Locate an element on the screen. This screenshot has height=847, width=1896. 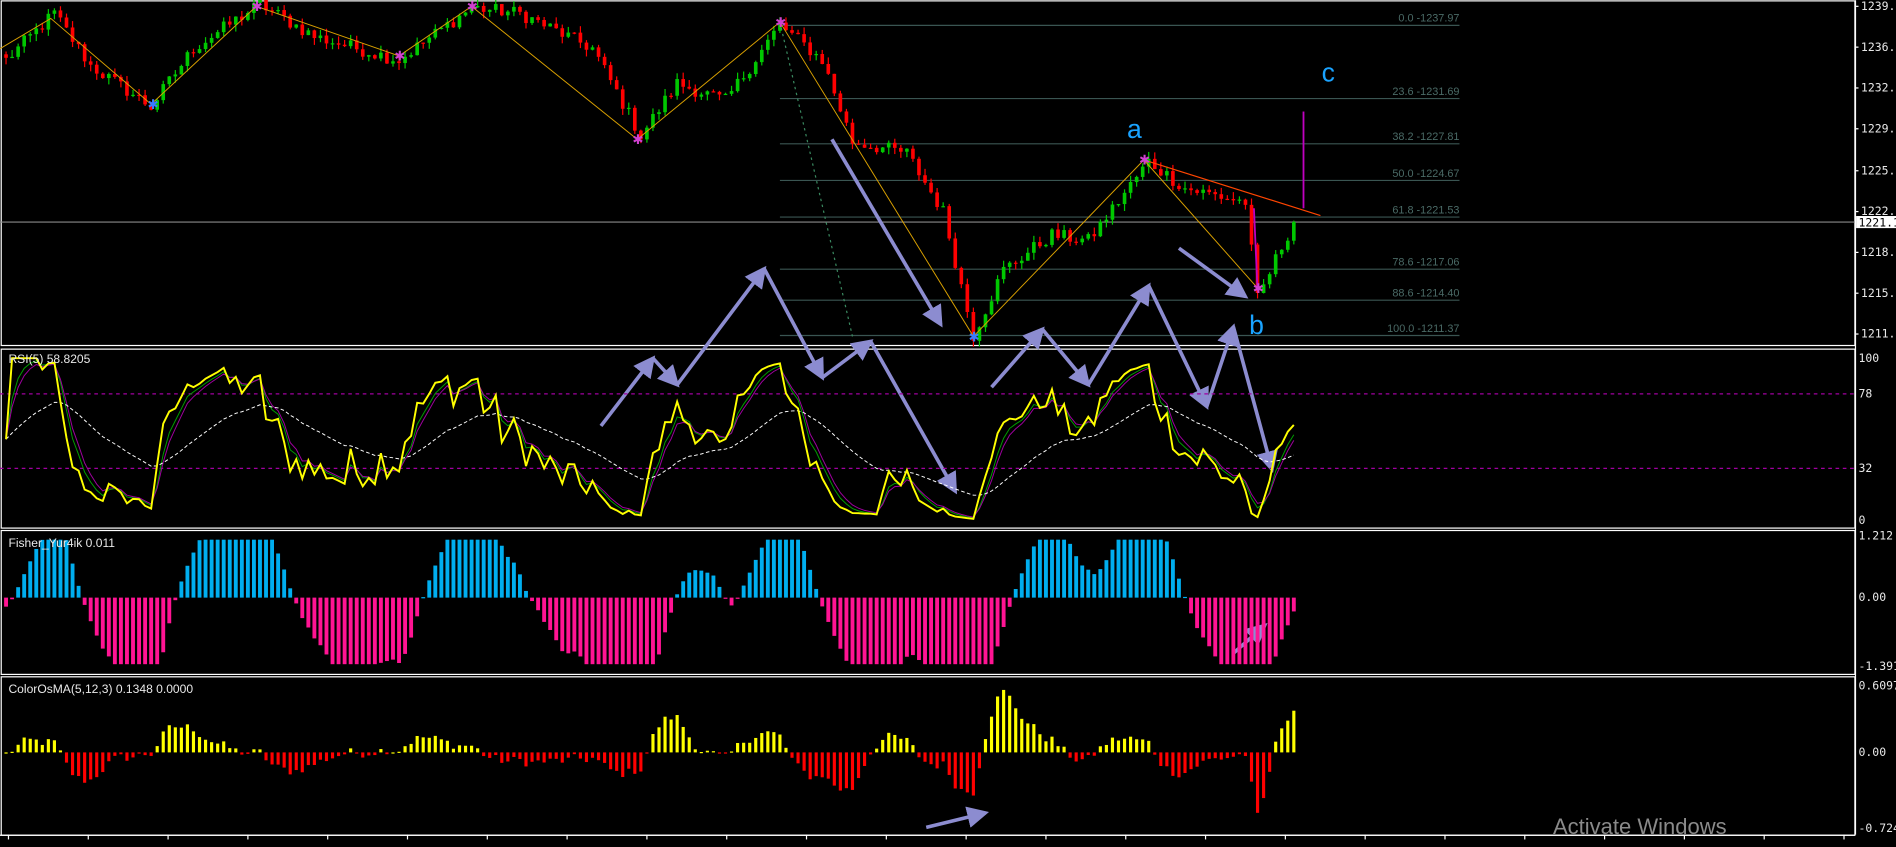
fisher-panel is located at coordinates (650, 602).